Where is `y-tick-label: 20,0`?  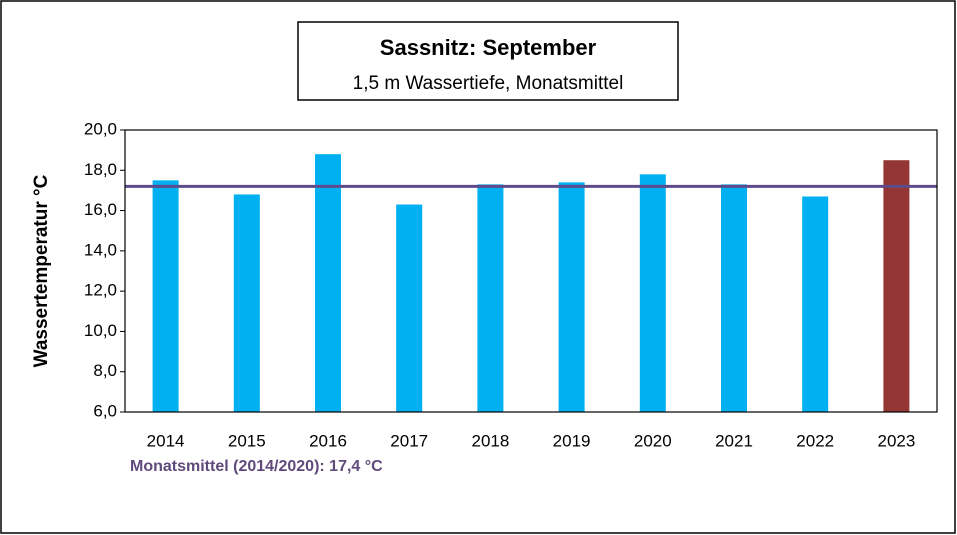
y-tick-label: 20,0 is located at coordinates (100, 128).